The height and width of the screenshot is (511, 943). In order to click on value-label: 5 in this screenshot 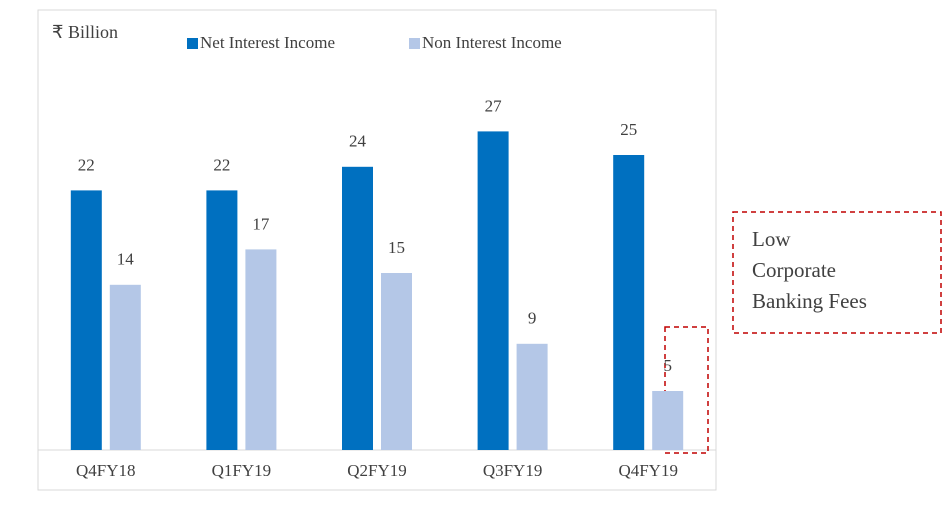, I will do `click(667, 365)`.